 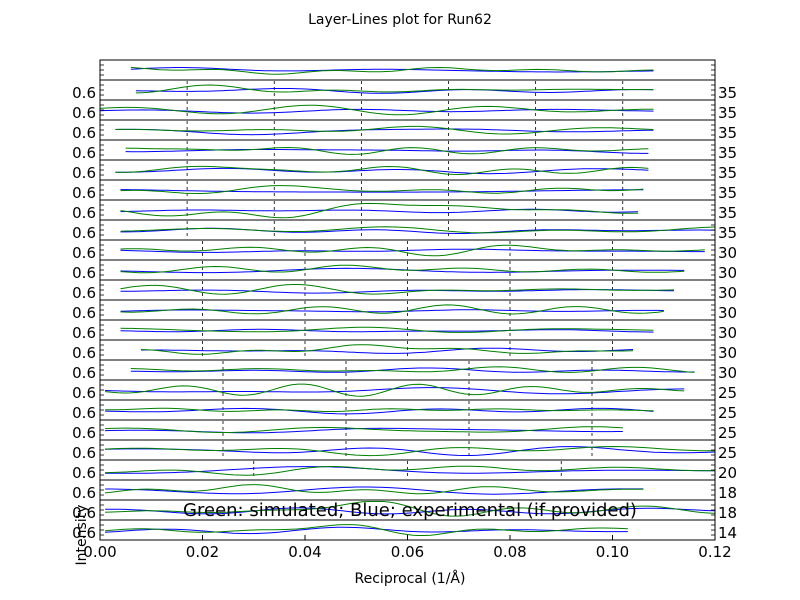 I want to click on layer-line-panel: 0.6 14, so click(x=404, y=530).